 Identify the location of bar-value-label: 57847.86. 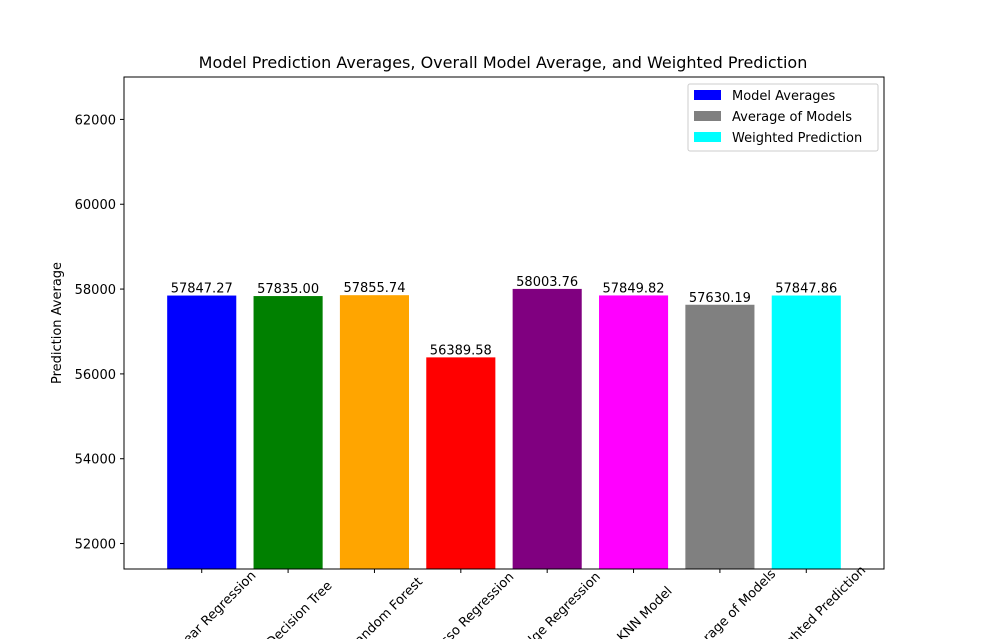
(806, 289).